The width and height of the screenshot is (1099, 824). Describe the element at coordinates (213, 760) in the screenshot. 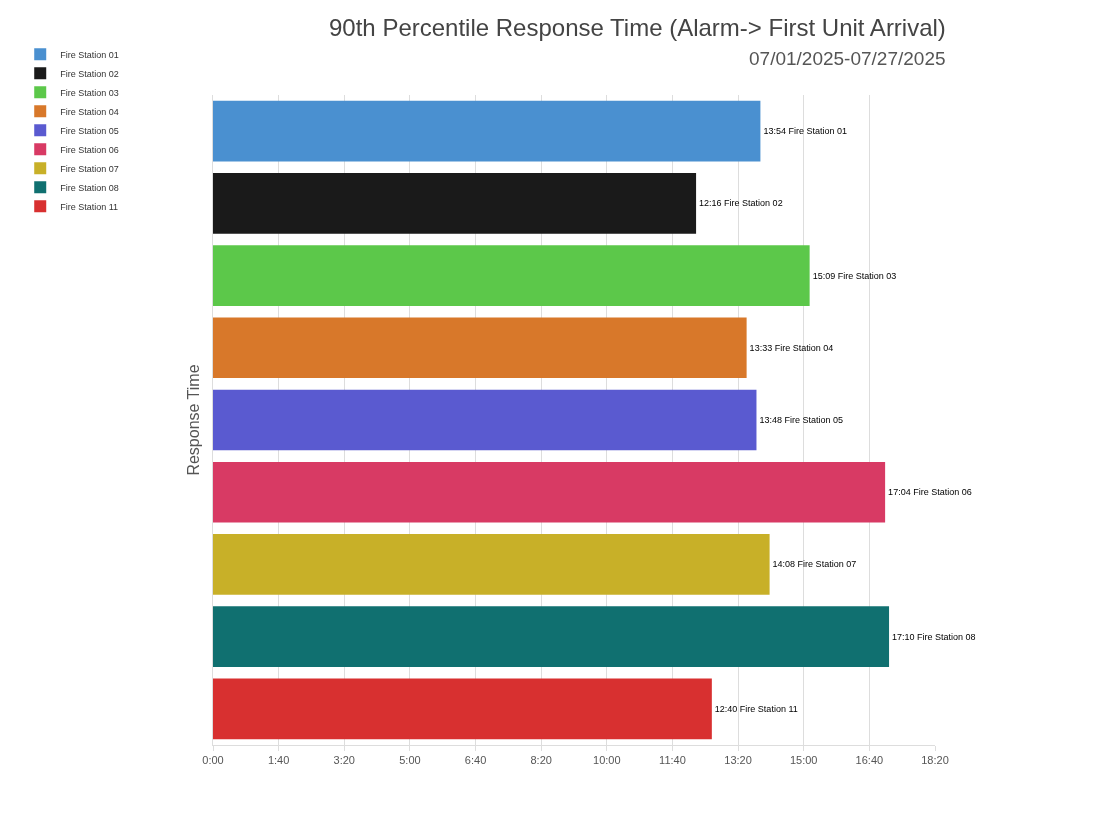

I see `x-tick-label: 0:00` at that location.